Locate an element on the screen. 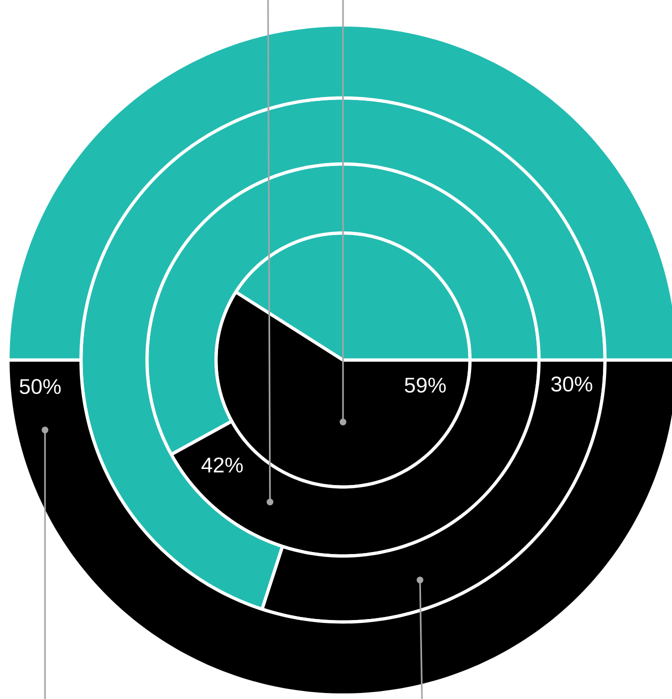 This screenshot has height=699, width=672. data-label: 59% is located at coordinates (425, 385).